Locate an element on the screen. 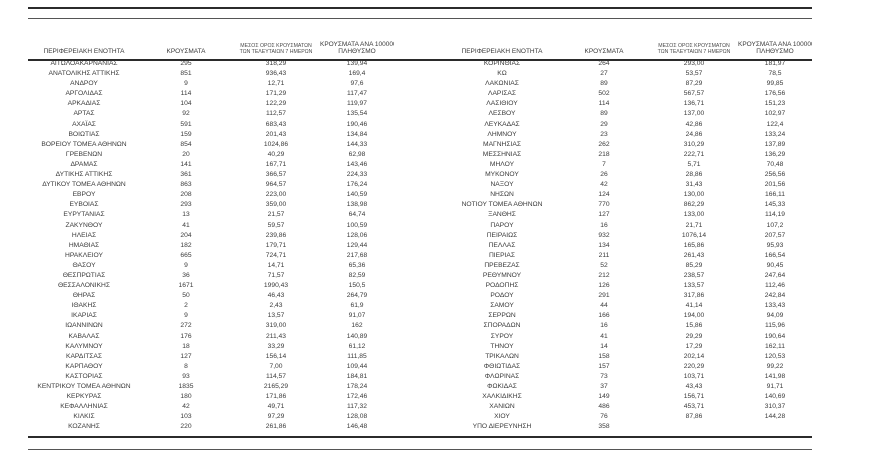  per100k-value: 133,24 is located at coordinates (775, 134).